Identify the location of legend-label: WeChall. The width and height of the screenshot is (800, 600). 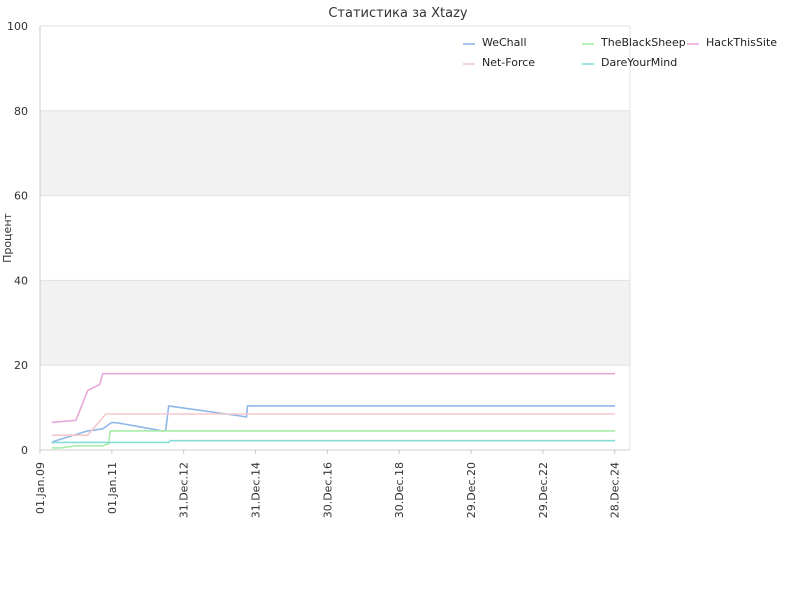
(504, 42).